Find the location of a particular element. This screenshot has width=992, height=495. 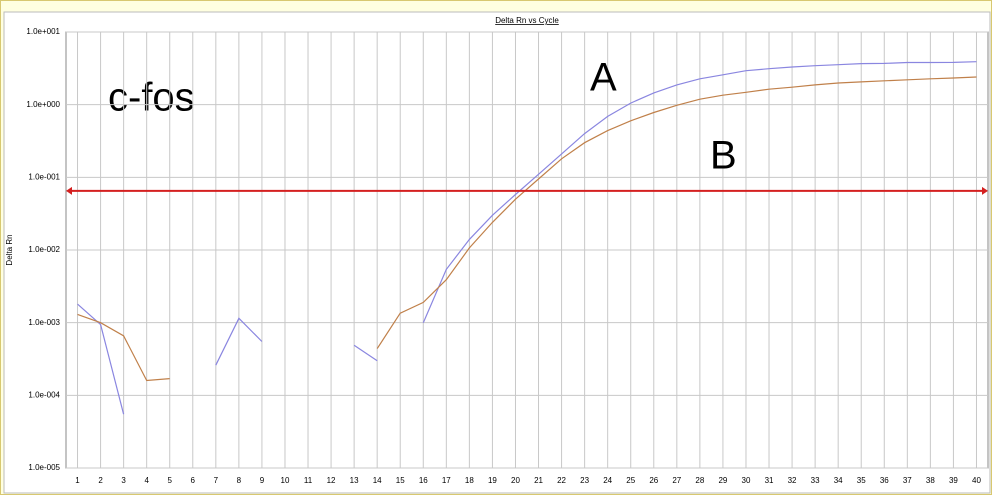

x-tick-label: 38 is located at coordinates (930, 480).